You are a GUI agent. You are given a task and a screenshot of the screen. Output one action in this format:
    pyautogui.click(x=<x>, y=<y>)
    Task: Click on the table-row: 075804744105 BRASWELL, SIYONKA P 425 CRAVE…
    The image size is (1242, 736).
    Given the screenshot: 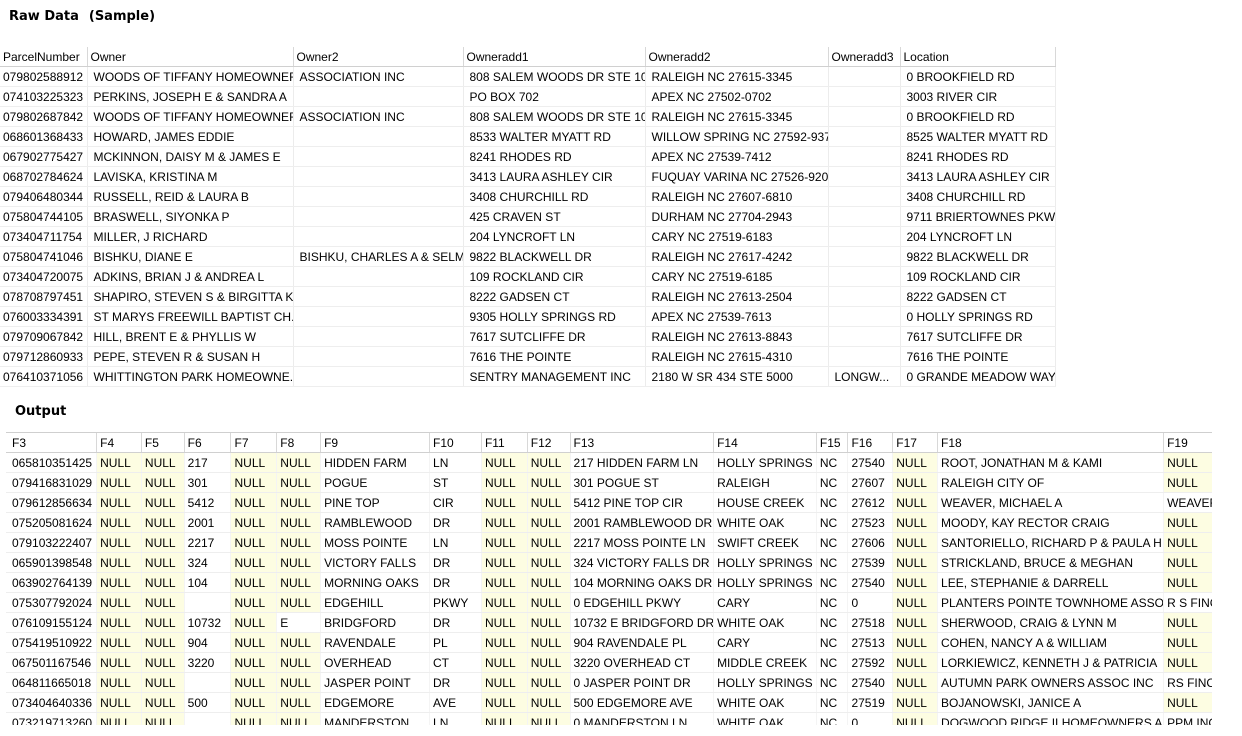 What is the action you would take?
    pyautogui.click(x=528, y=216)
    